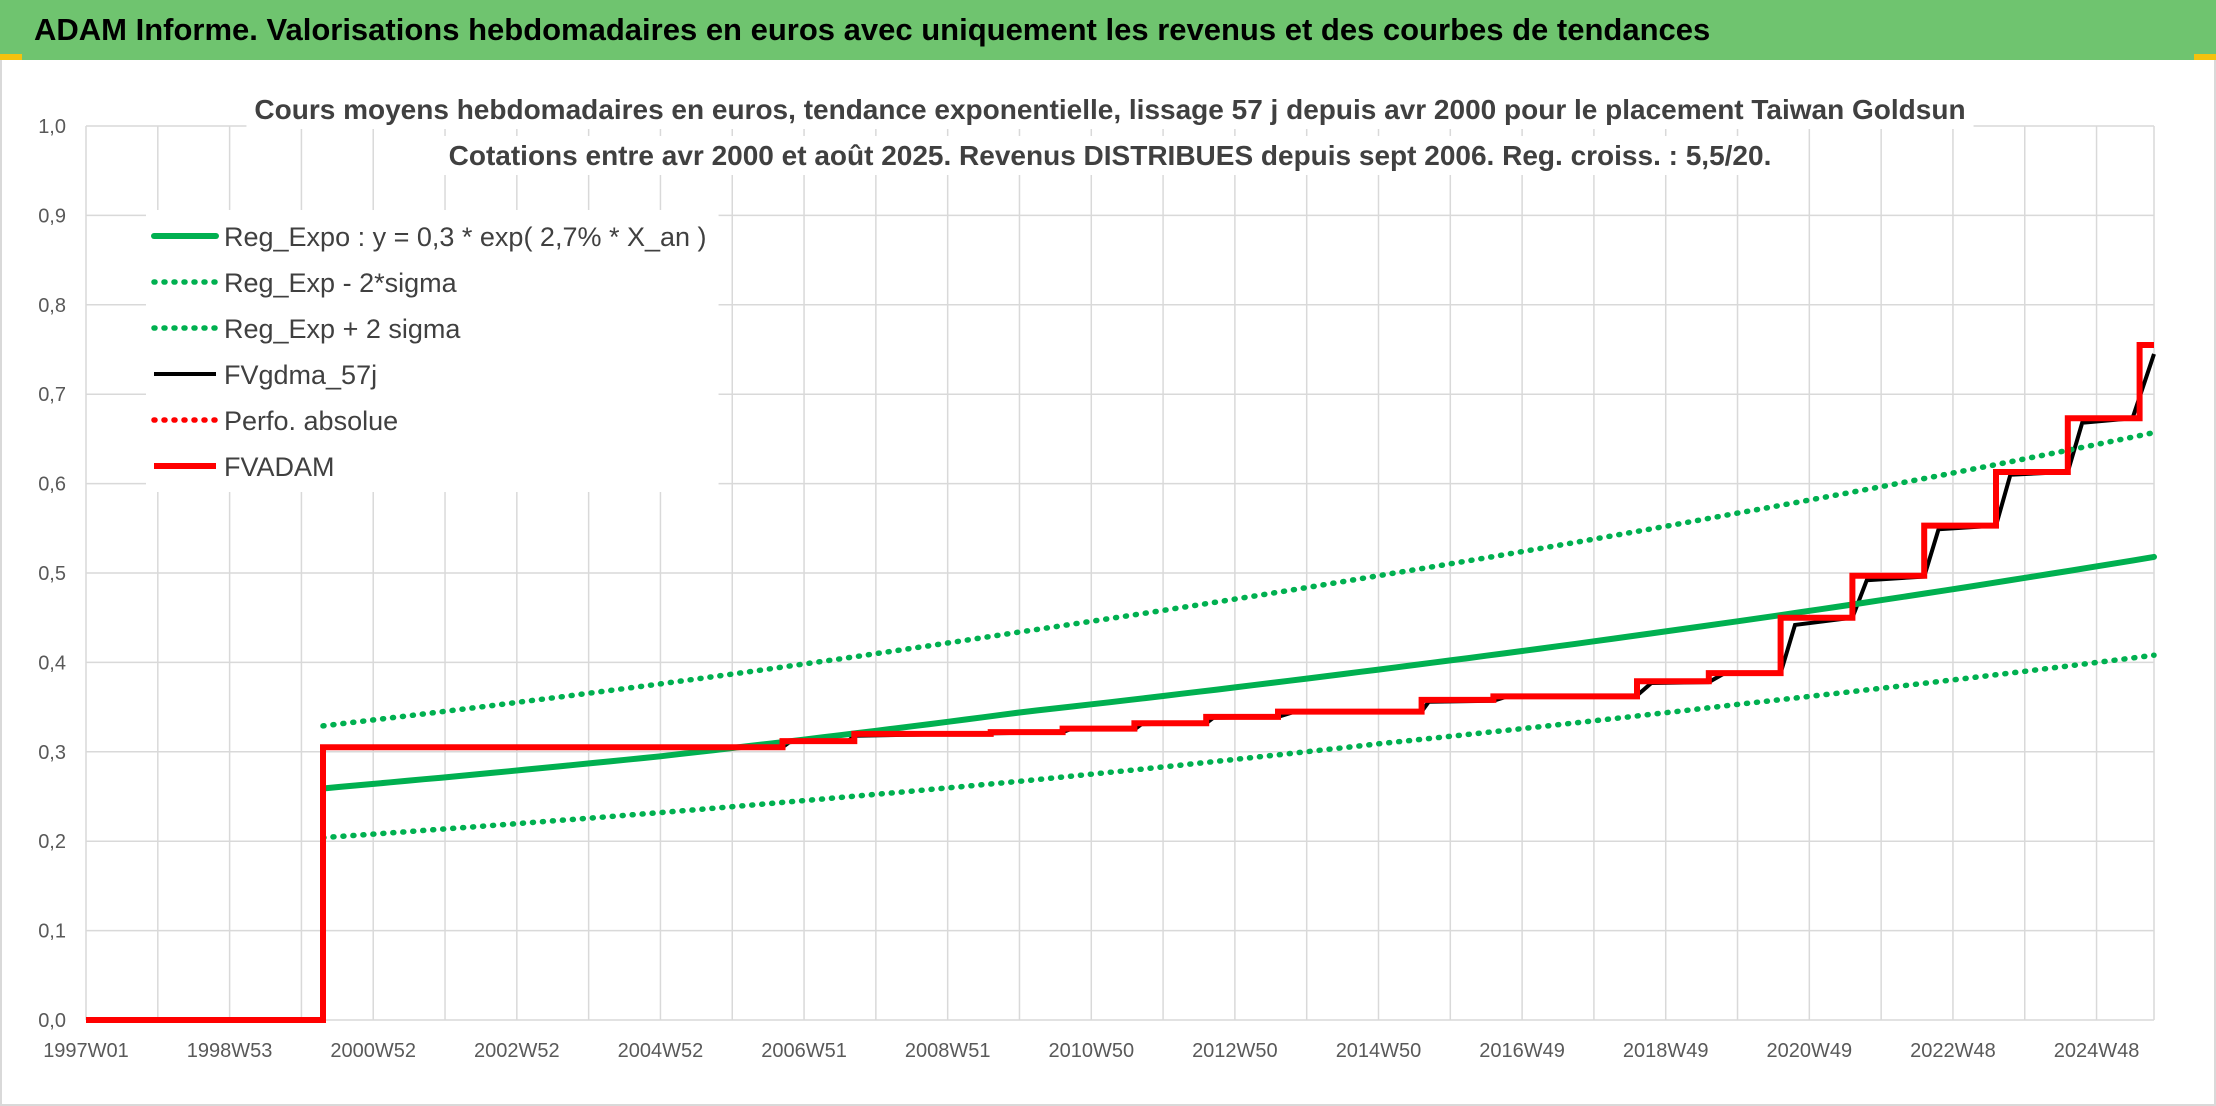 Image resolution: width=2216 pixels, height=1106 pixels. Describe the element at coordinates (804, 1051) in the screenshot. I see `x-tick-label: 2006W51` at that location.